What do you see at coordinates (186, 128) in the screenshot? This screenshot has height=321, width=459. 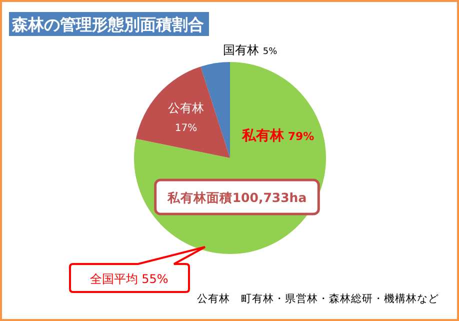 I see `data-label: 17%` at bounding box center [186, 128].